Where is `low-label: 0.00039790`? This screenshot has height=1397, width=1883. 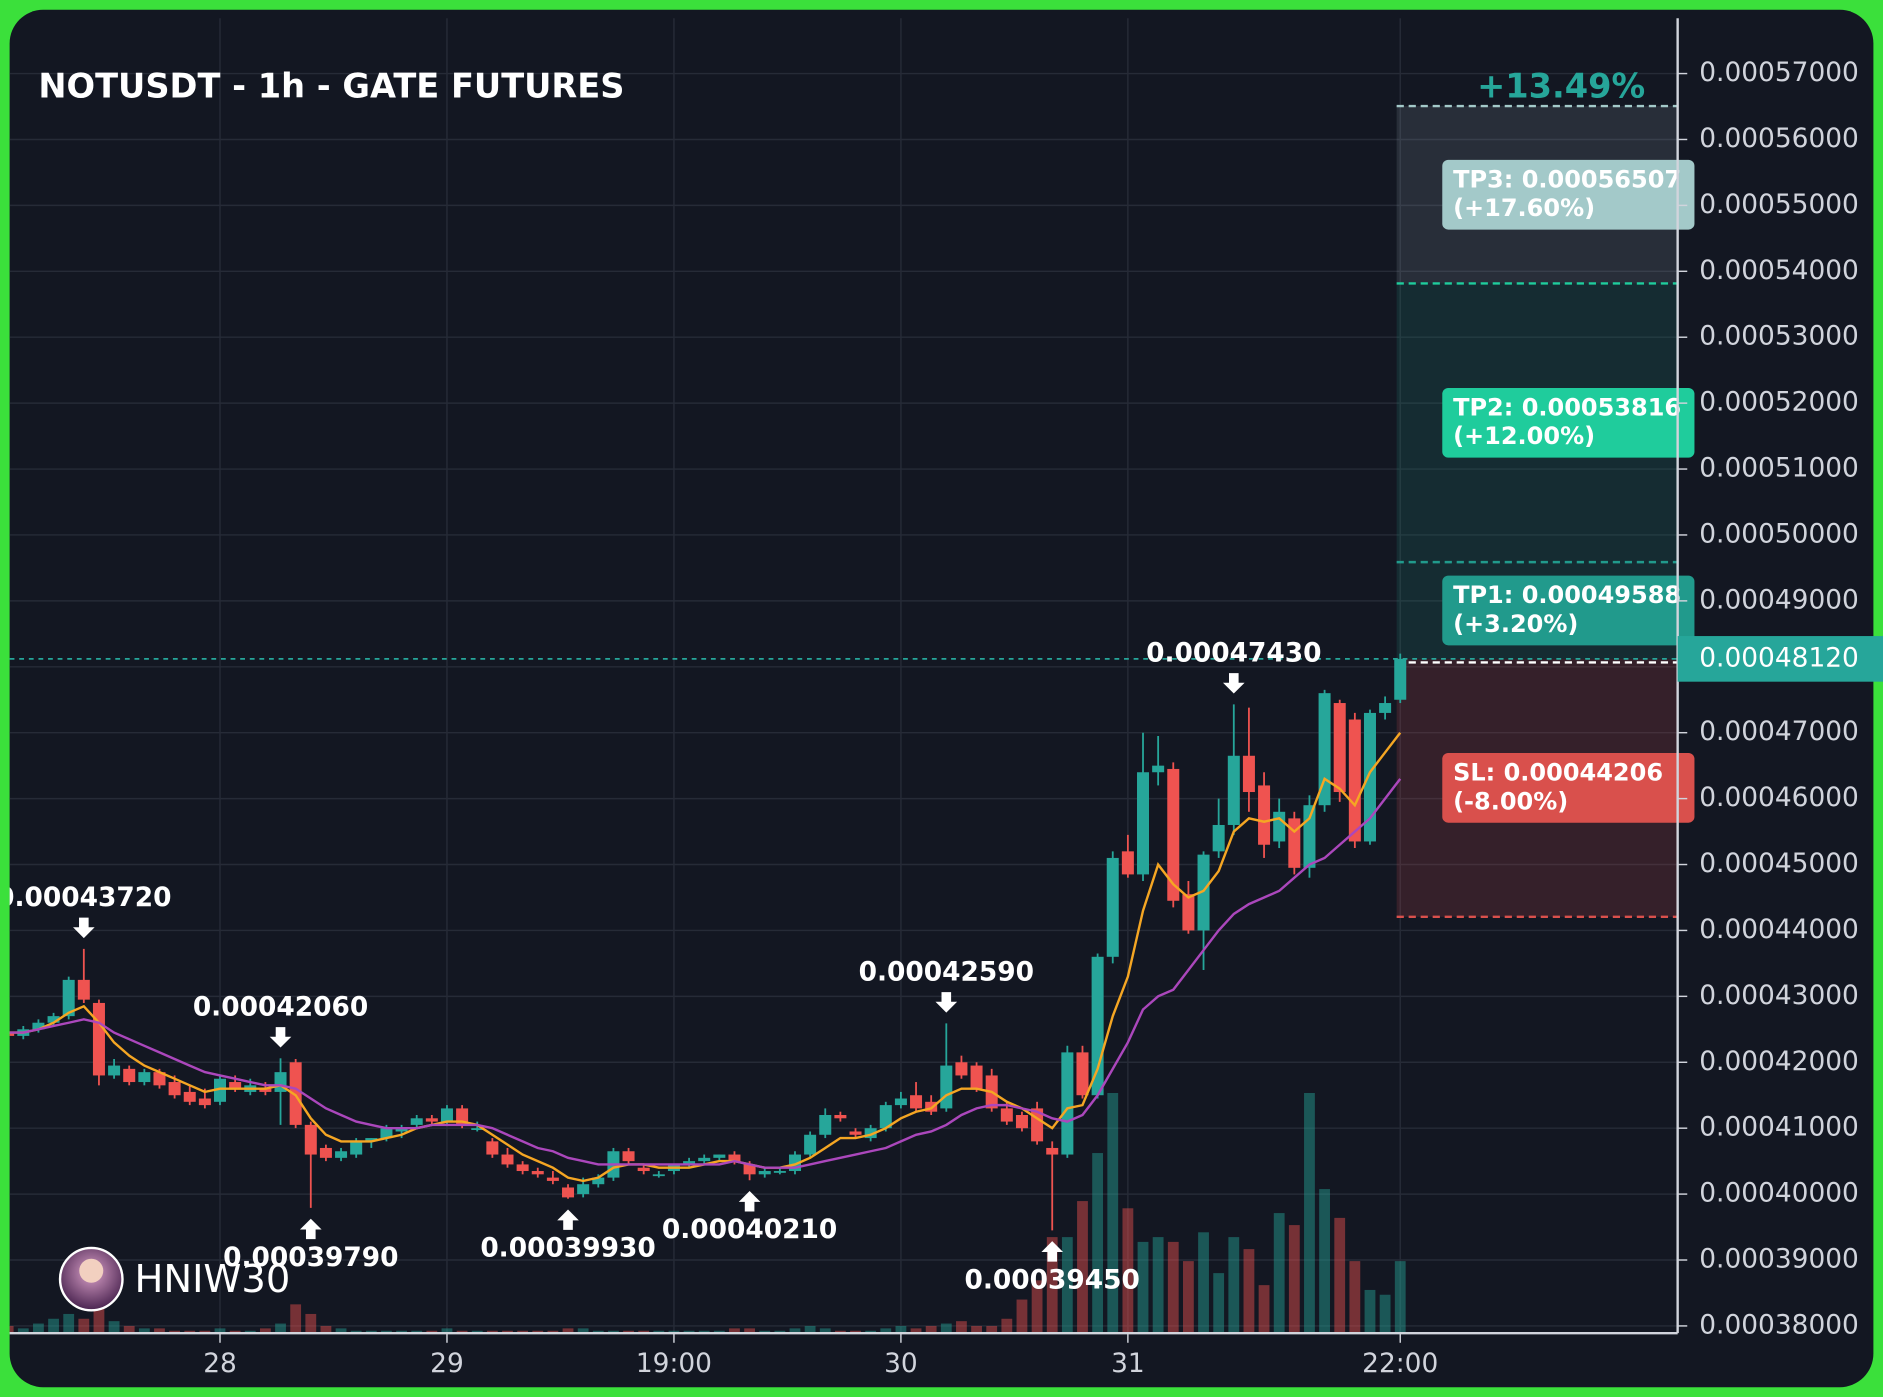
low-label: 0.00039790 is located at coordinates (310, 1257).